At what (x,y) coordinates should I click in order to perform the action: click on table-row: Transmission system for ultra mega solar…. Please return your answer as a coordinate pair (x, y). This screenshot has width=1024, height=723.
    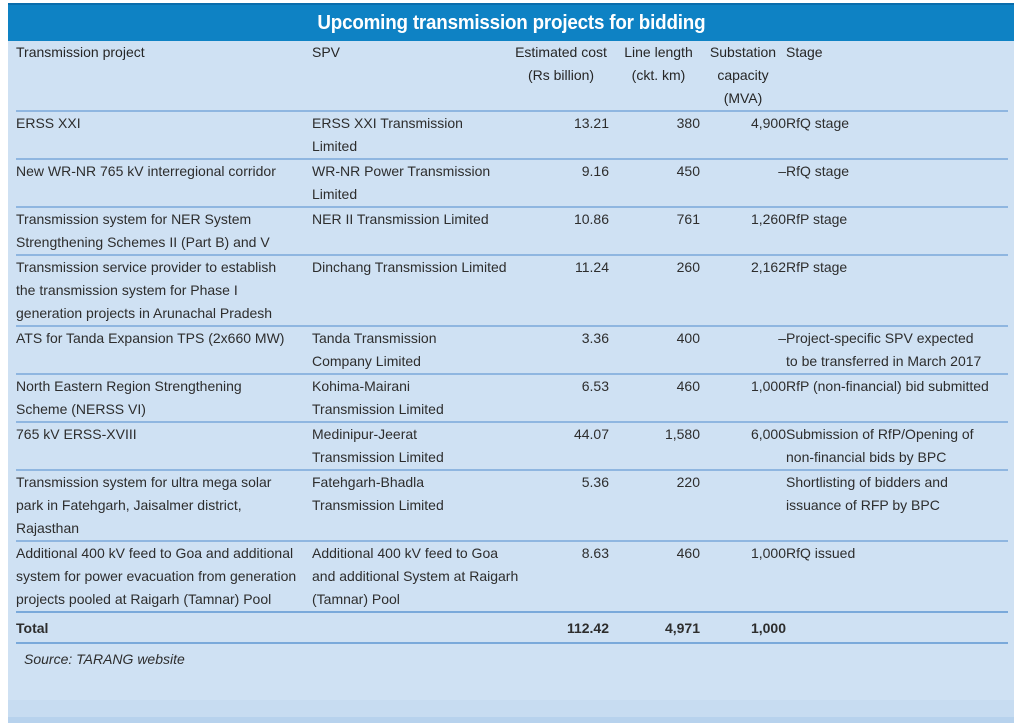
    Looking at the image, I should click on (512, 505).